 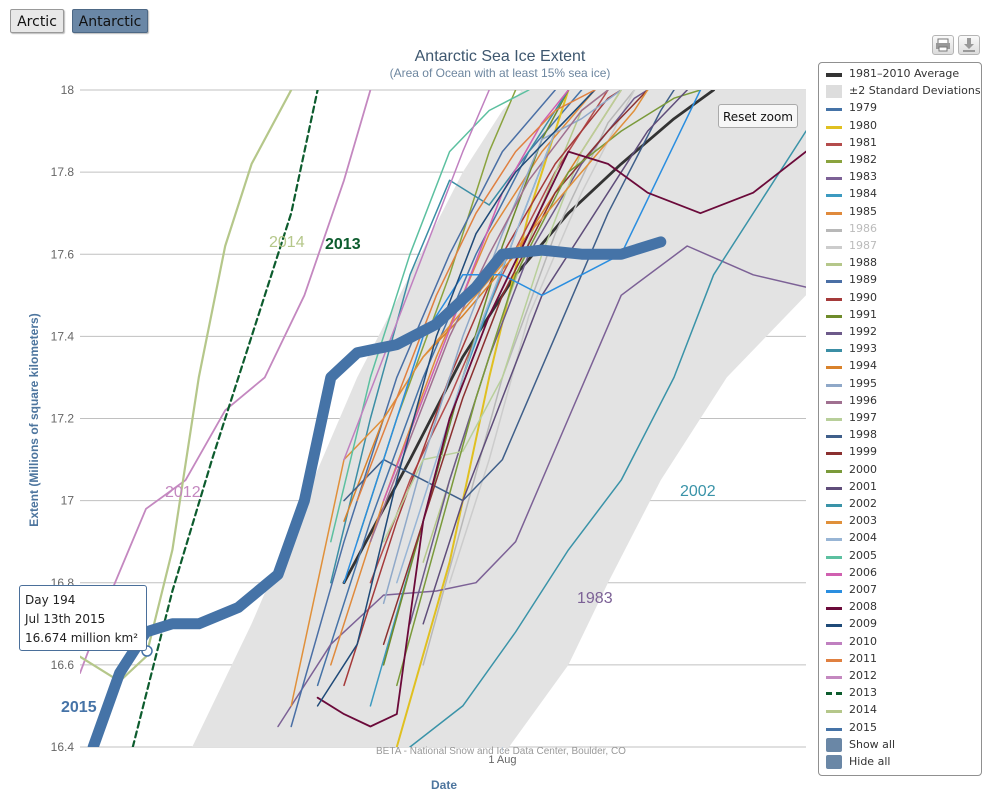 I want to click on legend-item-2014: 2014, so click(x=900, y=710).